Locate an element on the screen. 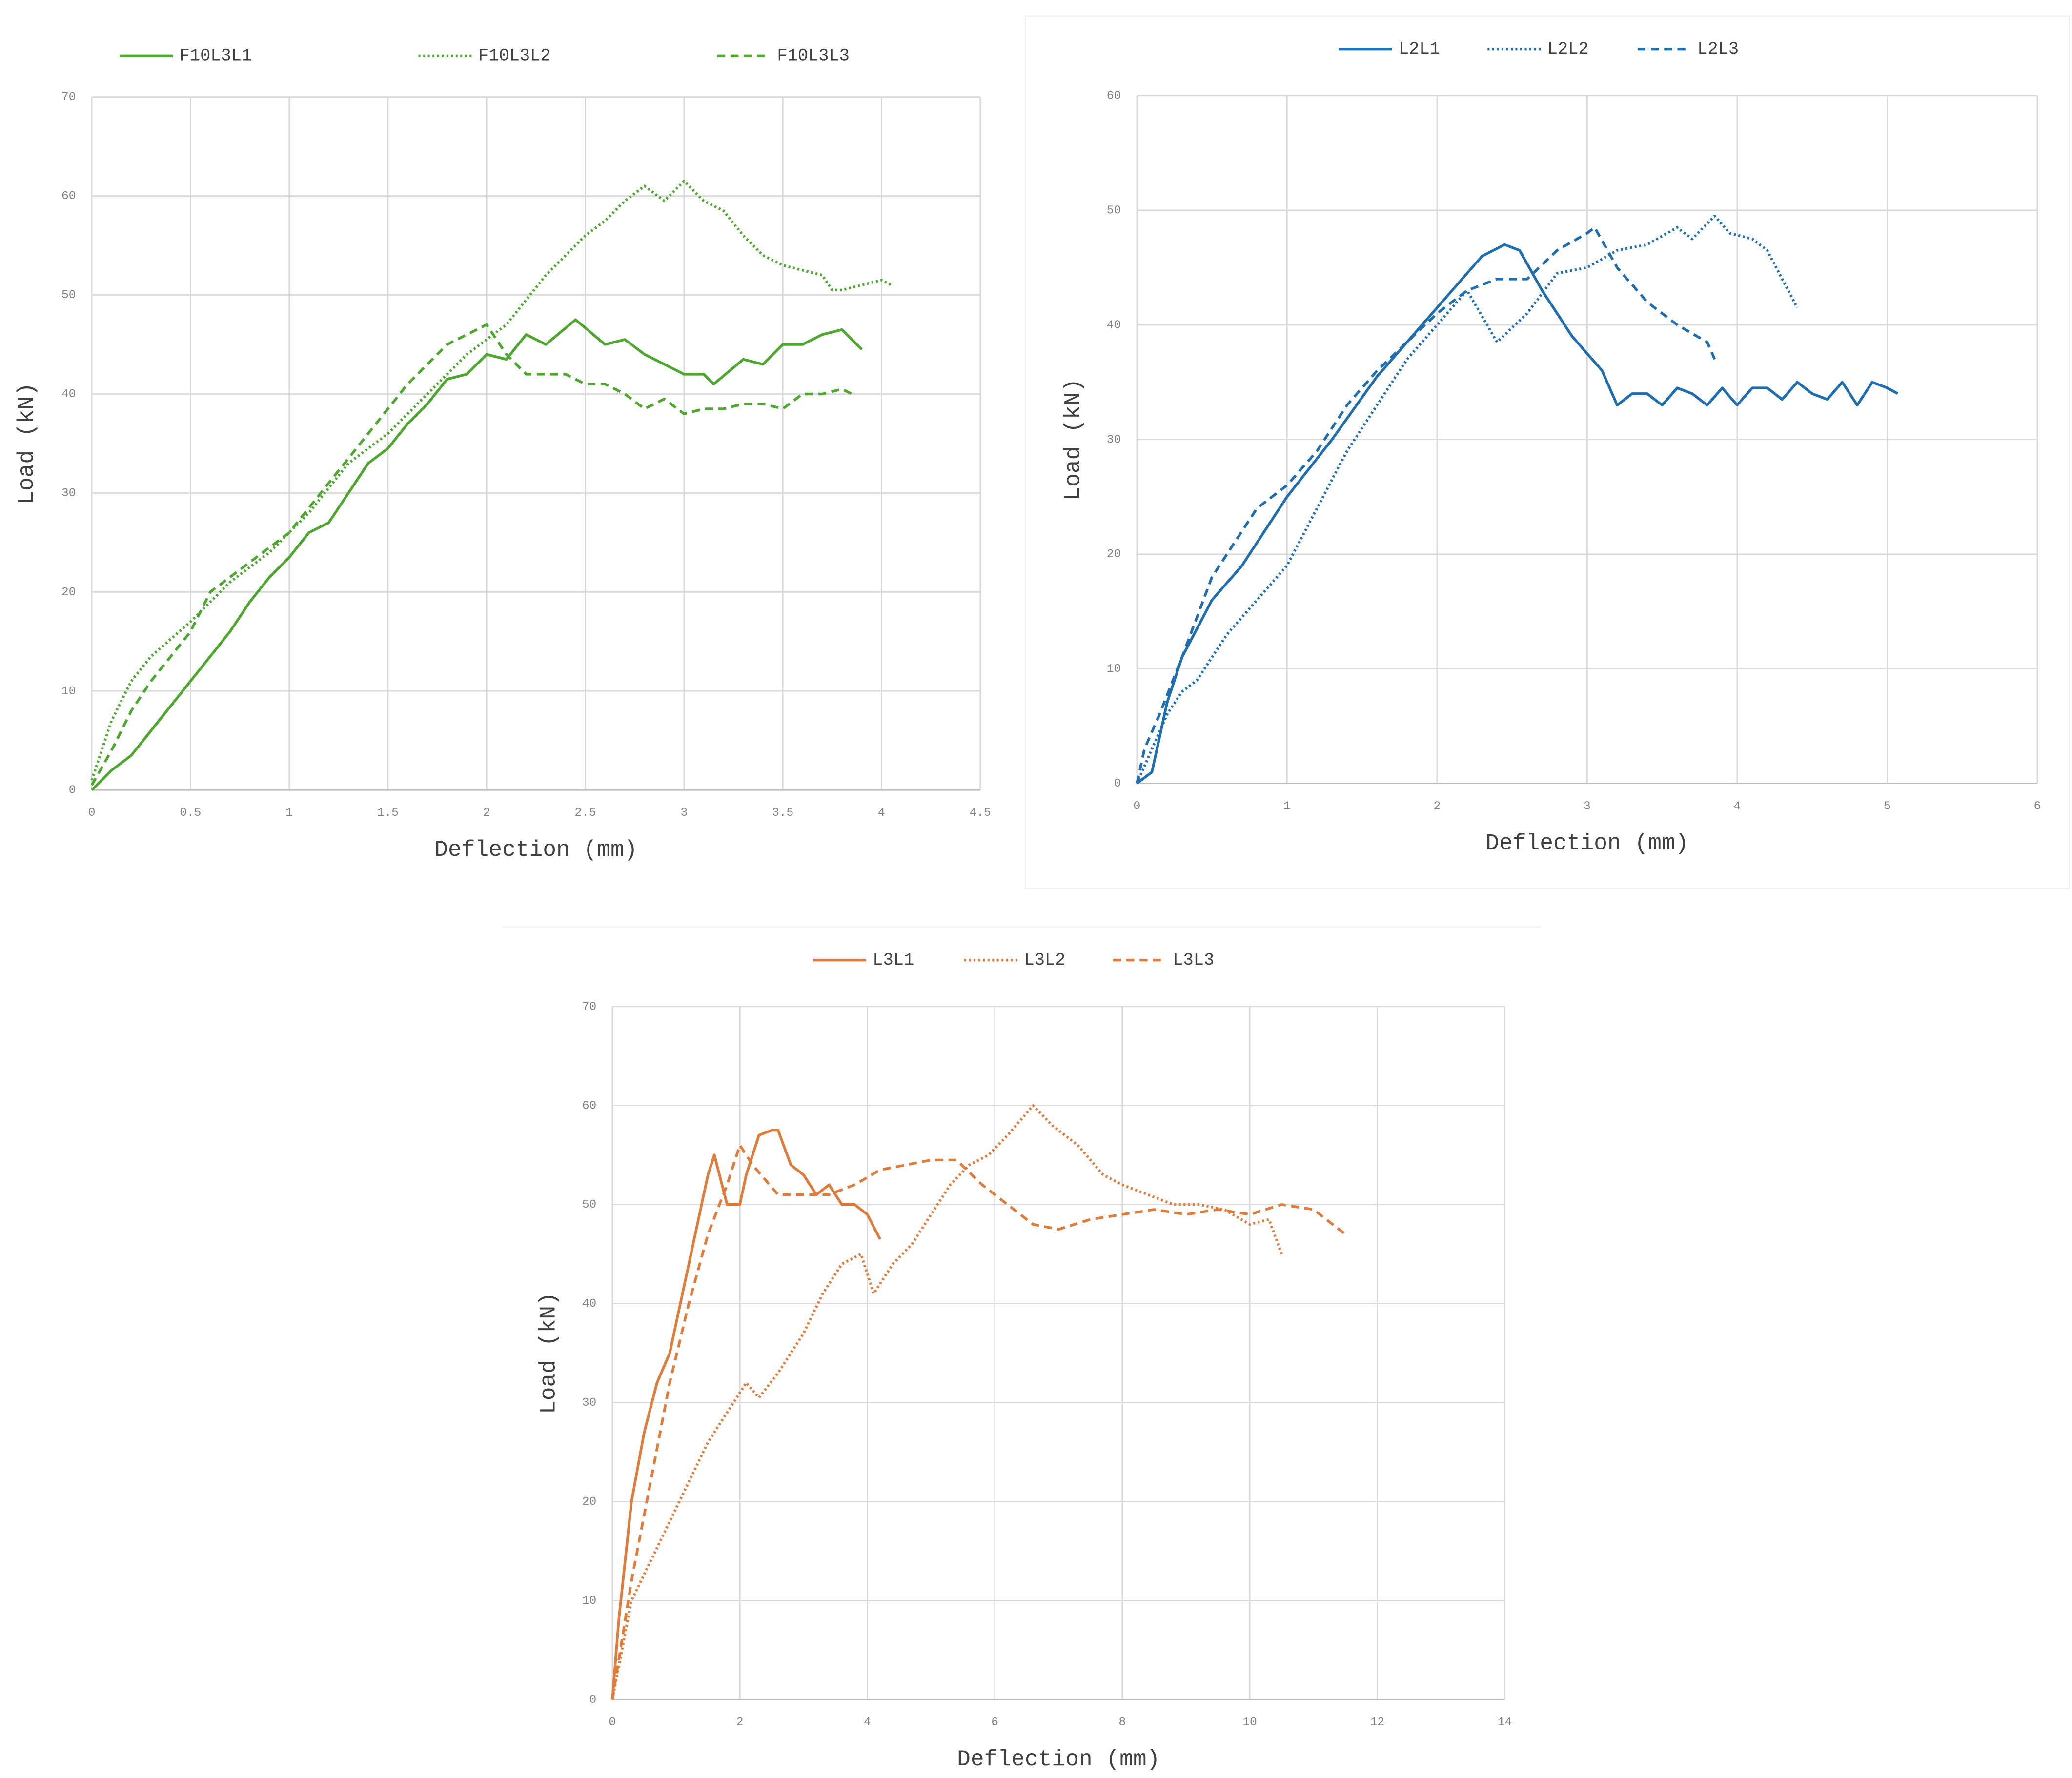 The image size is (2072, 1778). legend-label: L2L2 is located at coordinates (1568, 49).